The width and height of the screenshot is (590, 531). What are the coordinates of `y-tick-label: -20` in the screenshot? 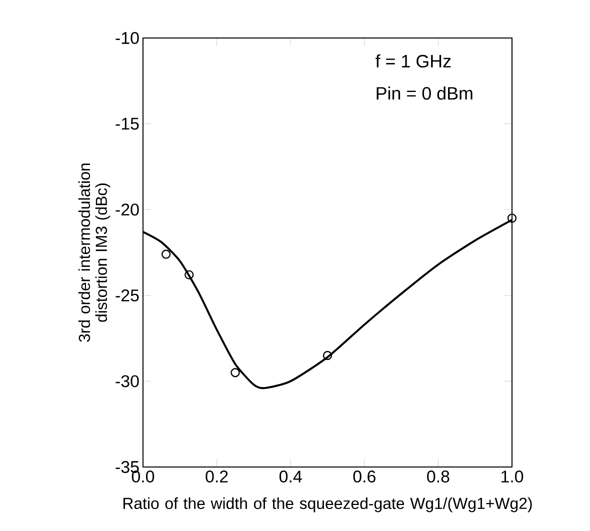 It's located at (127, 210).